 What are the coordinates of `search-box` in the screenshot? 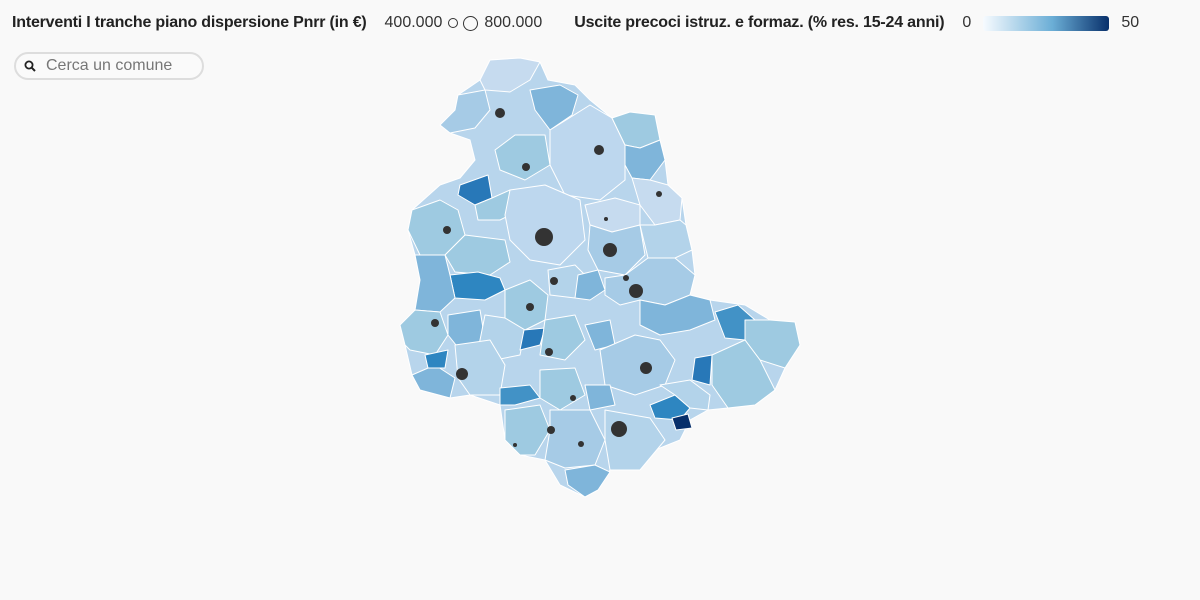 It's located at (109, 66).